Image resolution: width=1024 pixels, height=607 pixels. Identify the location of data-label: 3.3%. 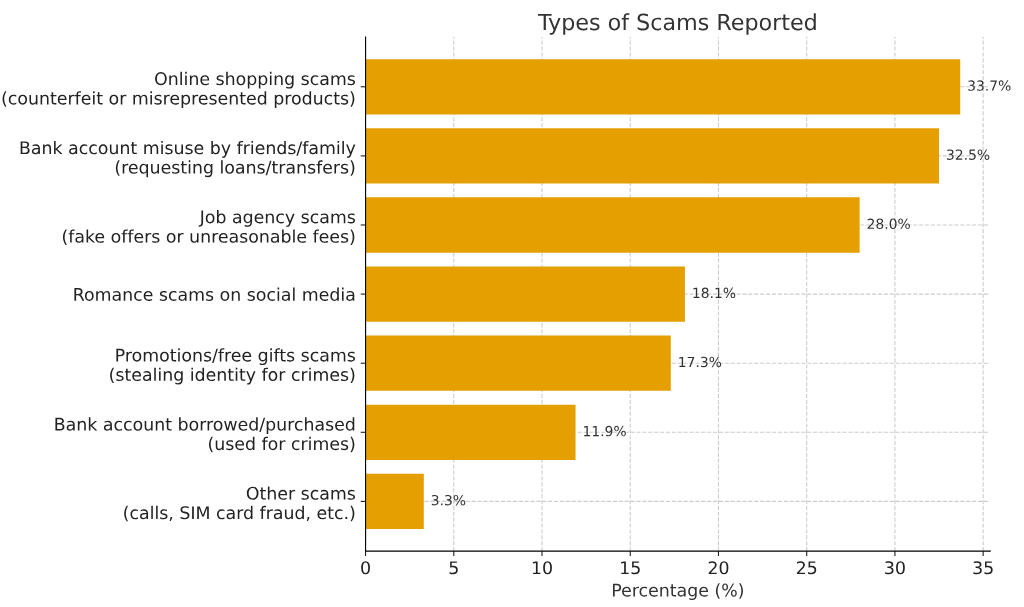
(448, 500).